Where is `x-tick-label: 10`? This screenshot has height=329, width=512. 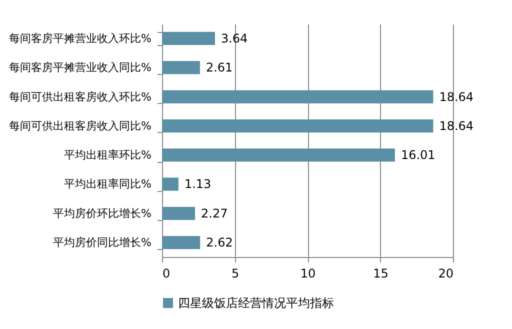
x-tick-label: 10 is located at coordinates (308, 273).